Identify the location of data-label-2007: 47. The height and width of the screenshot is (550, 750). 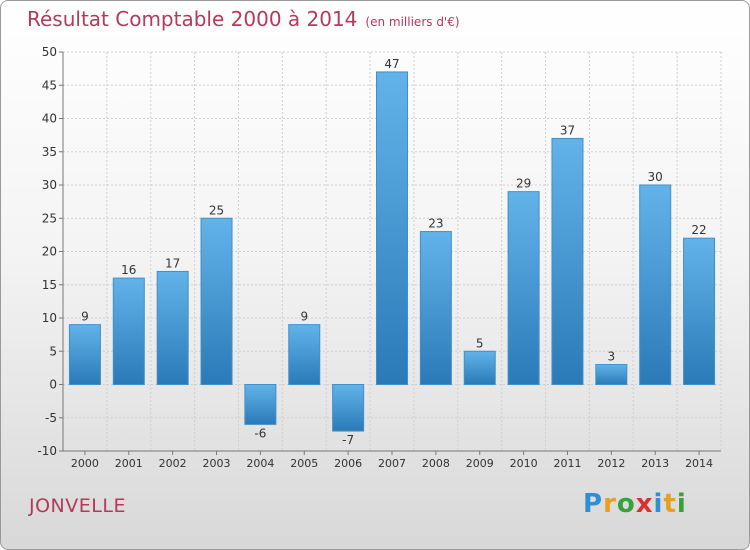
(391, 64).